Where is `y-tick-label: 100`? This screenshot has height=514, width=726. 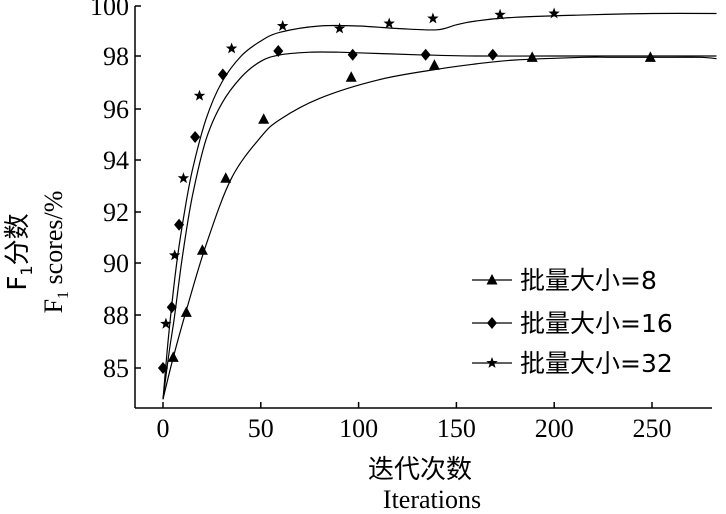 y-tick-label: 100 is located at coordinates (109, 10).